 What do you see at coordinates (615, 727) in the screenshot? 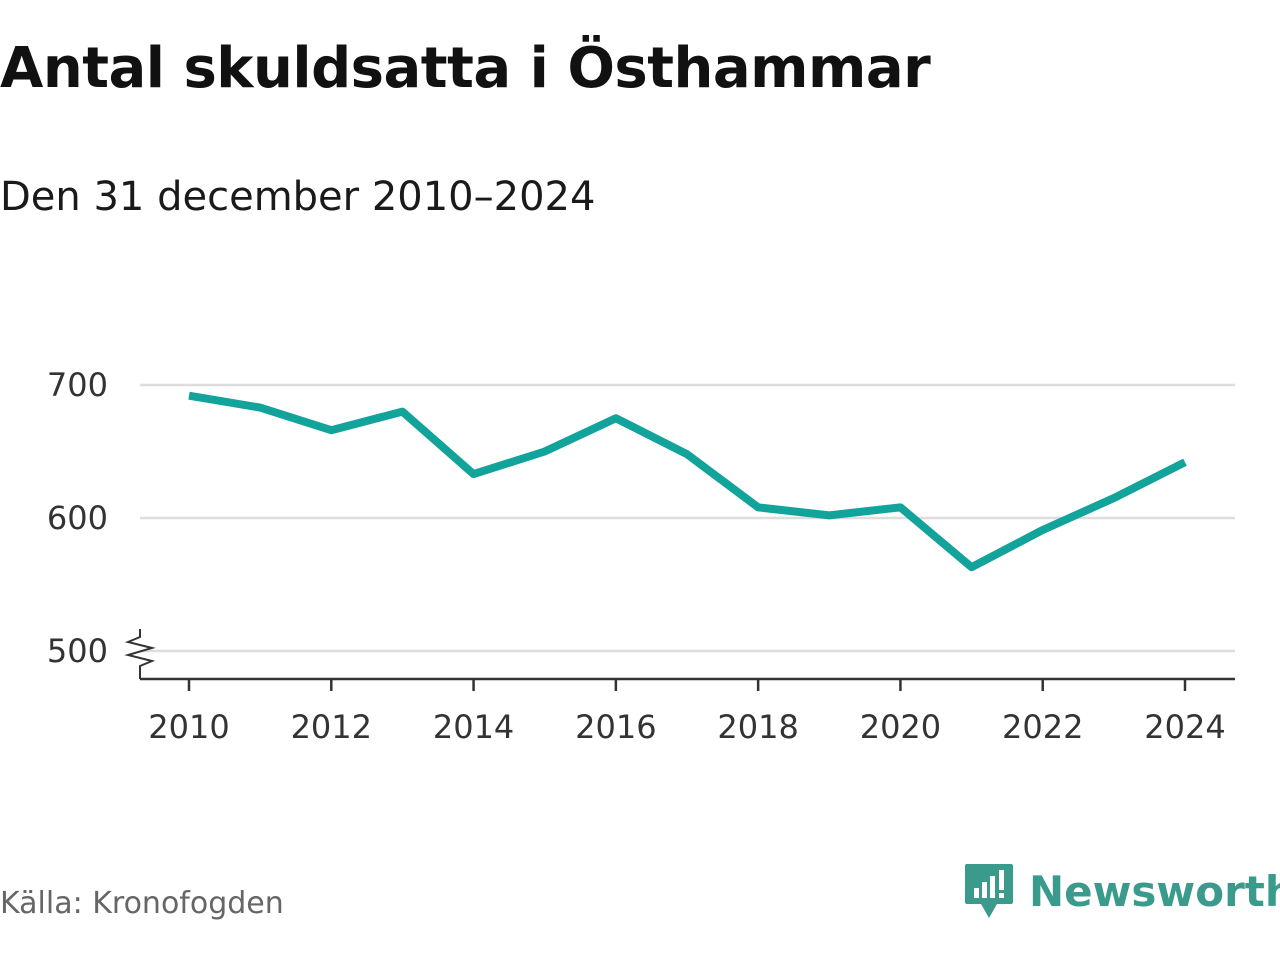
I see `x-tick-label-2016: 2016` at bounding box center [615, 727].